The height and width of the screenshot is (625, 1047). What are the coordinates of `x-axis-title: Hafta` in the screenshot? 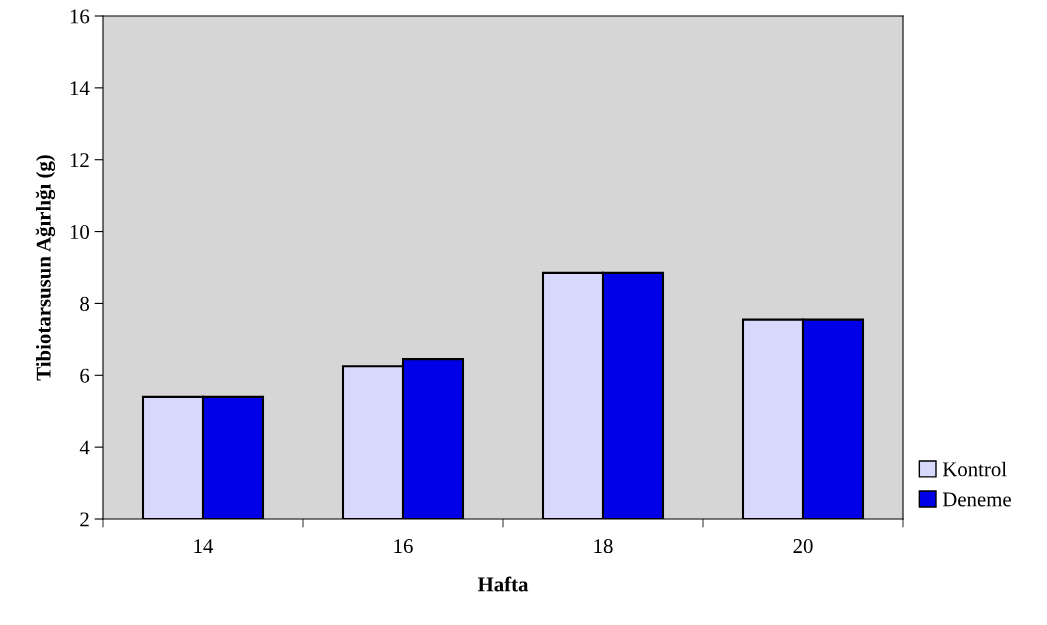 It's located at (503, 584).